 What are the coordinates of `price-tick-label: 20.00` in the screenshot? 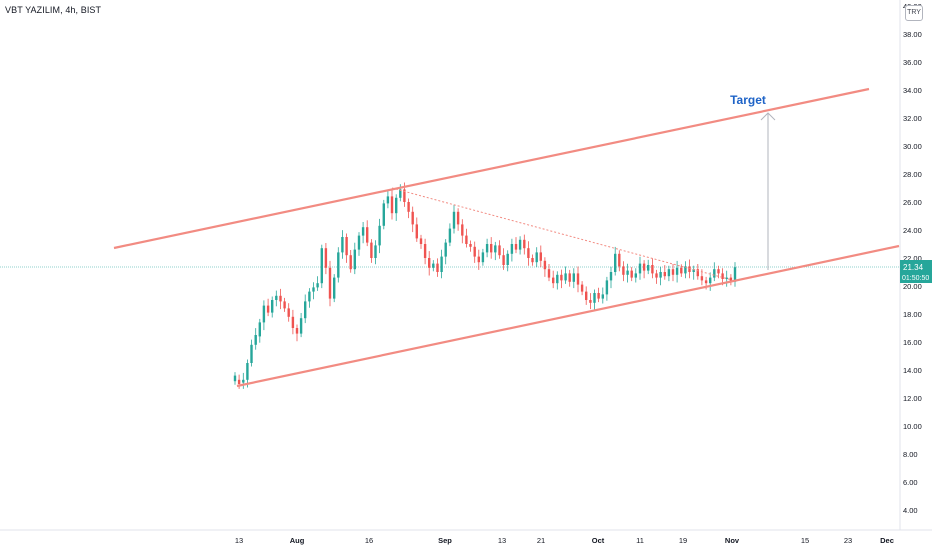 It's located at (912, 286).